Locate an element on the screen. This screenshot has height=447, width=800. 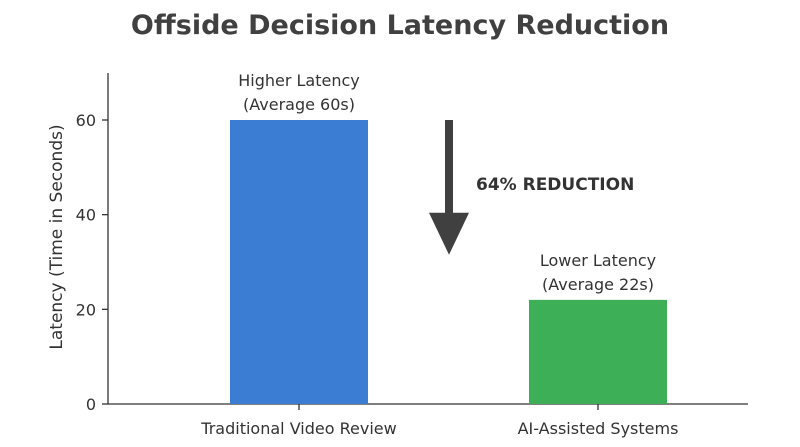
bar-annotation-line: (Average 22s) is located at coordinates (598, 284).